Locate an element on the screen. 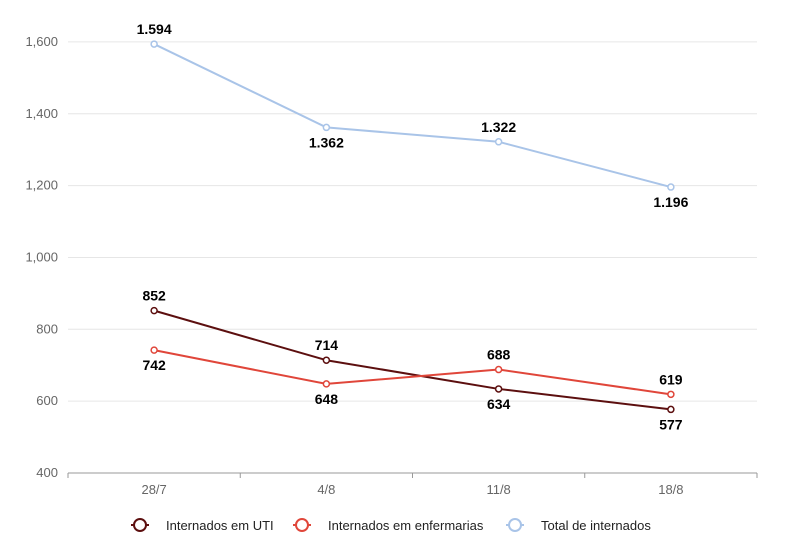  series-2: 742 648 688 619 is located at coordinates (412, 376).